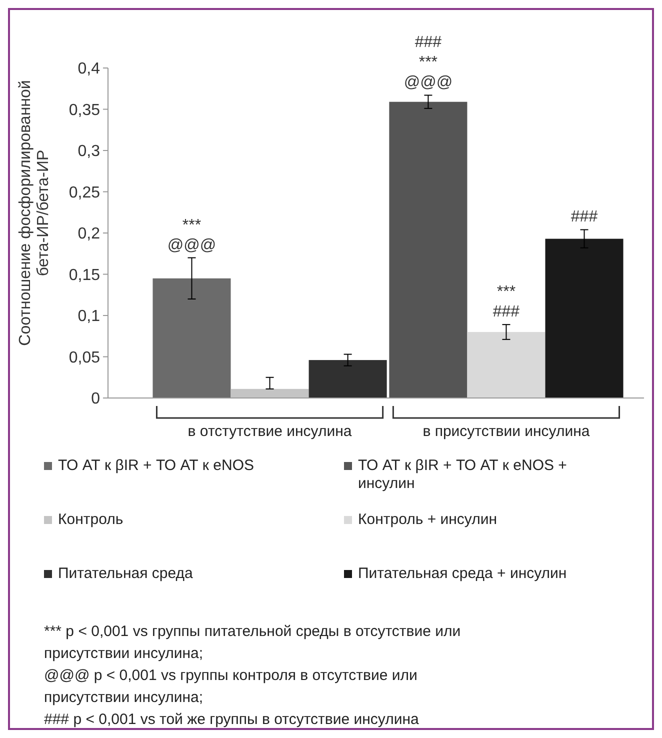 Image resolution: width=662 pixels, height=738 pixels. Describe the element at coordinates (91, 519) in the screenshot. I see `legend-label: Контроль` at that location.